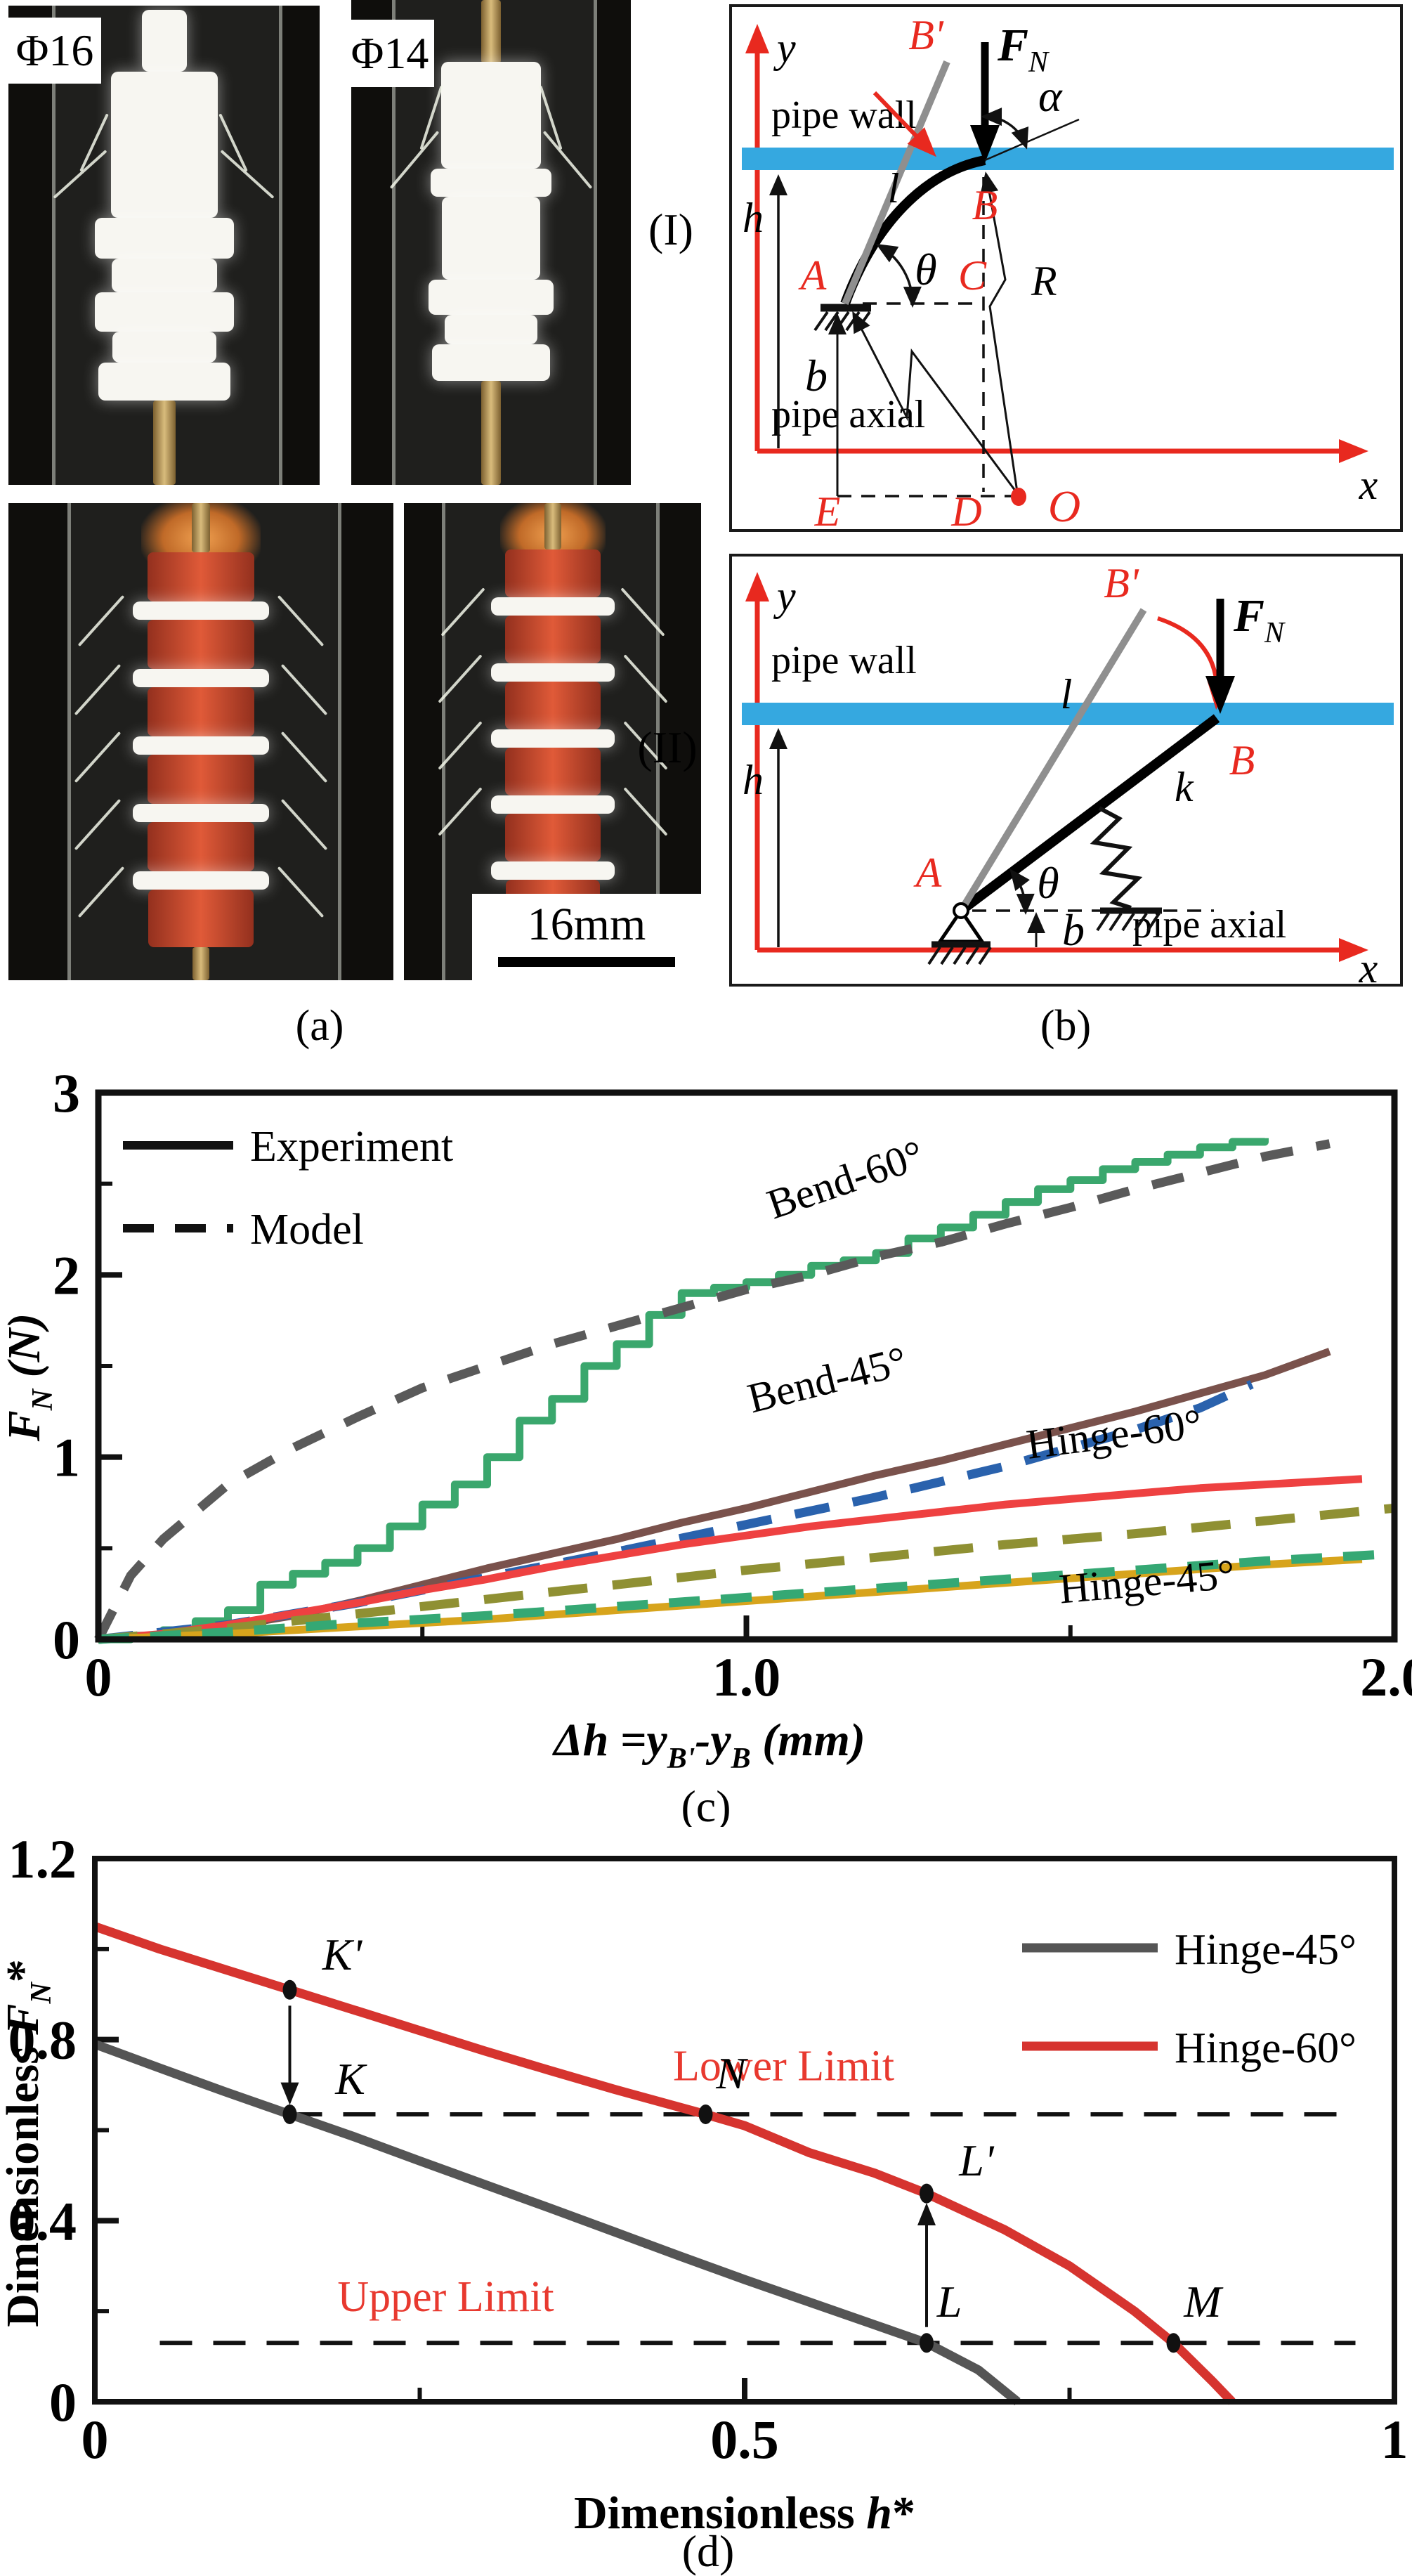 The width and height of the screenshot is (1412, 2576). Describe the element at coordinates (977, 2160) in the screenshot. I see `point-label-L': L'` at that location.